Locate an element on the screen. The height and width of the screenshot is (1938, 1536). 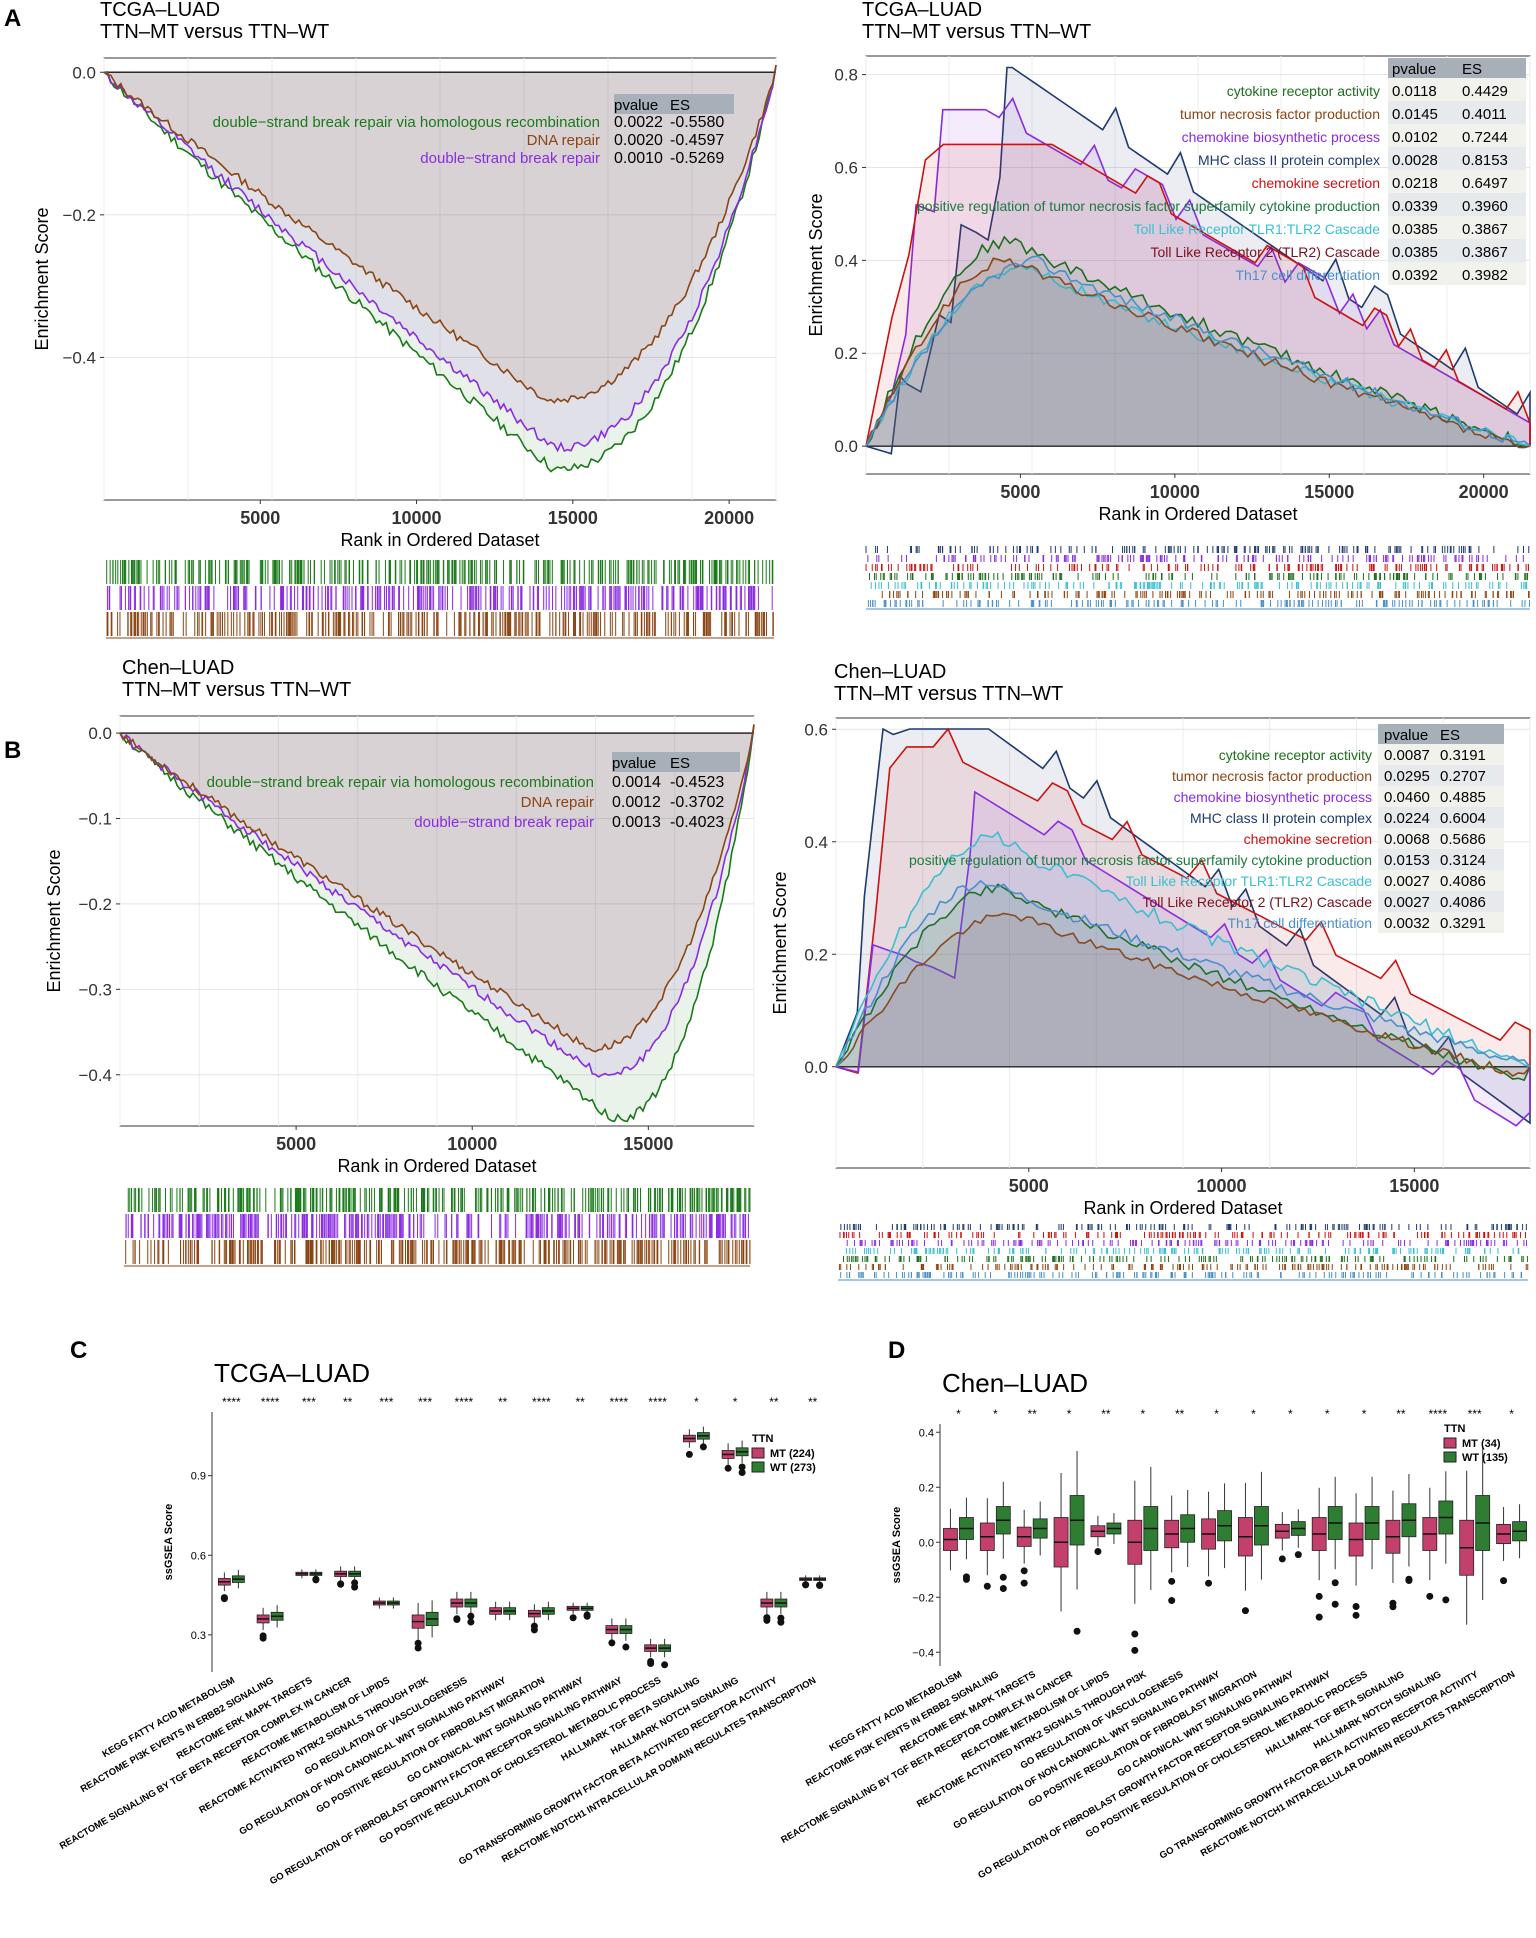
gene-set-name: chemokine secretion is located at coordinates (1308, 839).